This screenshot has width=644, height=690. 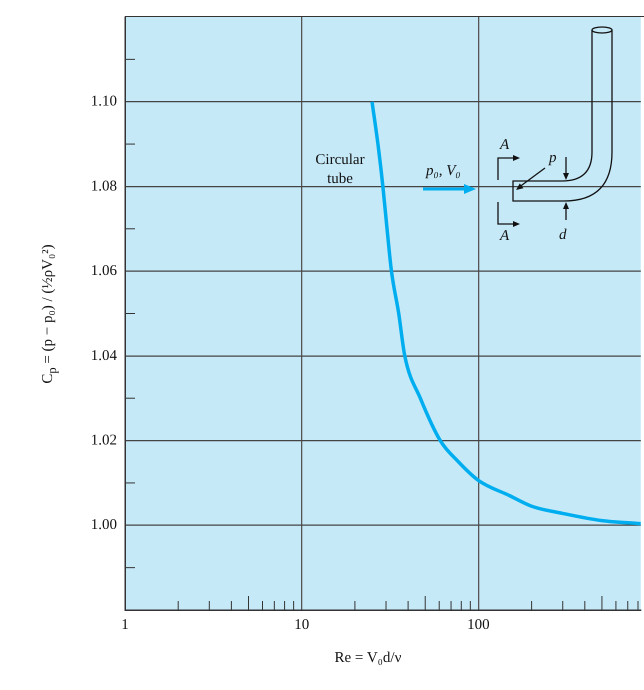 I want to click on x-axis-title: Re = V₀d/ν, so click(x=368, y=658).